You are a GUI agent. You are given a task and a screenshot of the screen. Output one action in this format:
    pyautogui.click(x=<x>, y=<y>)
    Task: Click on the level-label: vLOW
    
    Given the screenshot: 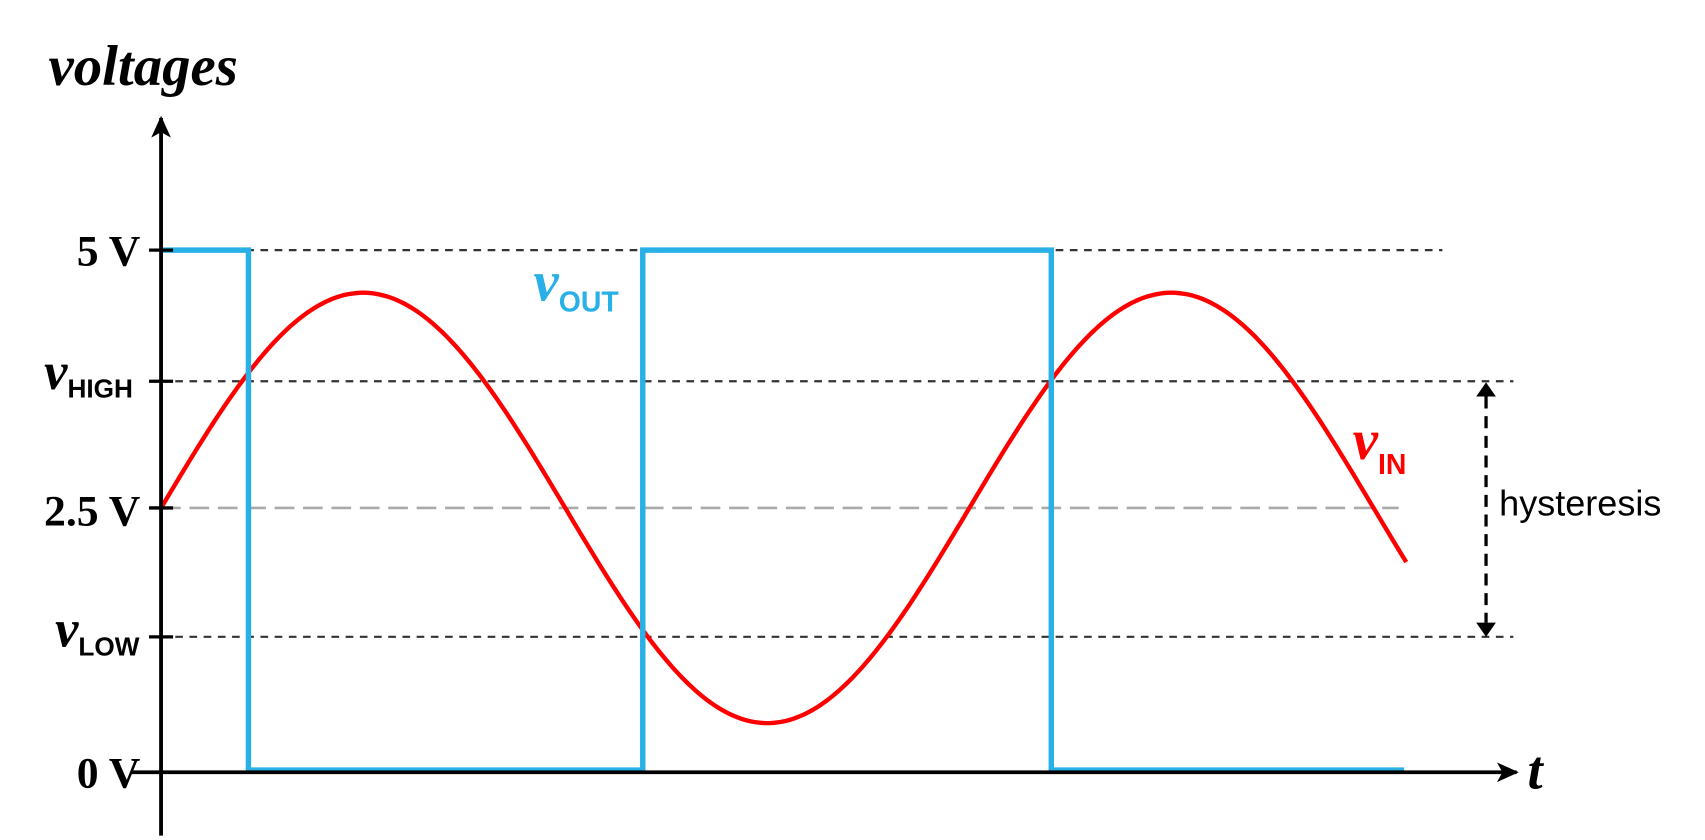 What is the action you would take?
    pyautogui.click(x=97, y=631)
    